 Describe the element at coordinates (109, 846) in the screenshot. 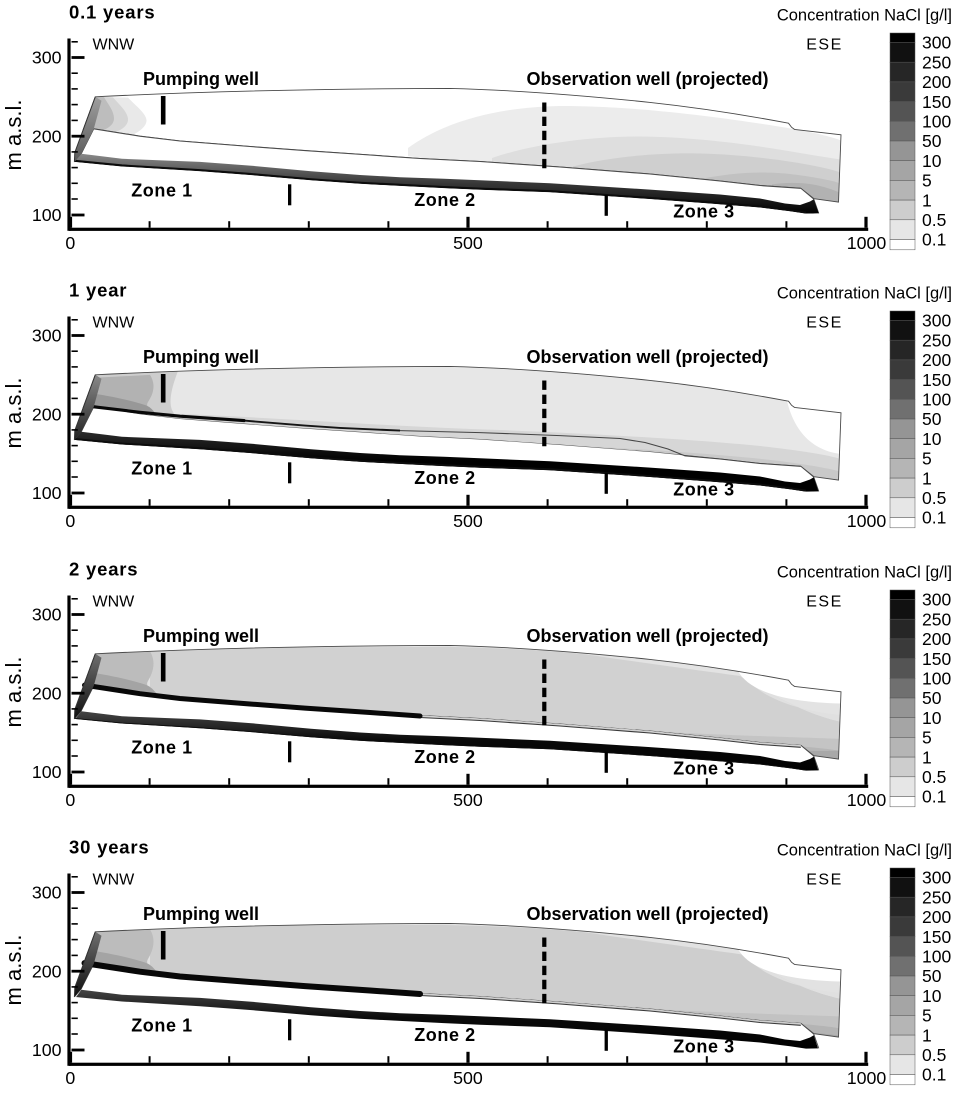

I see `svg-text: 30 years` at that location.